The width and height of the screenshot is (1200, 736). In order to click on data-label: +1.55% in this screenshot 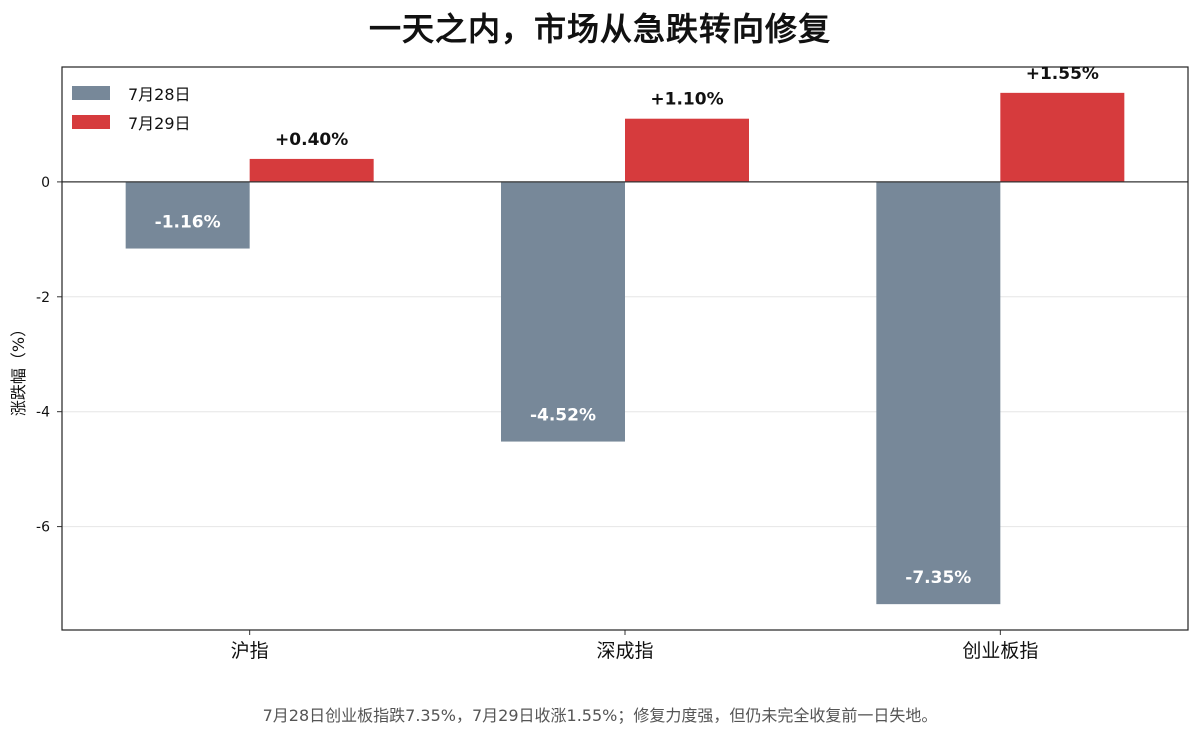, I will do `click(1062, 74)`.